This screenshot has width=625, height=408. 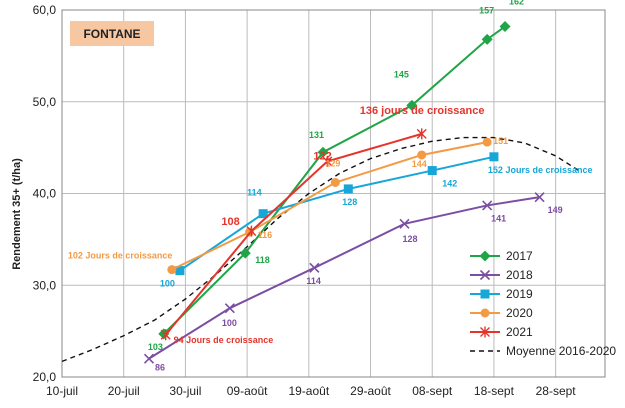 I want to click on x-tick-label: 20-juil, so click(x=124, y=391).